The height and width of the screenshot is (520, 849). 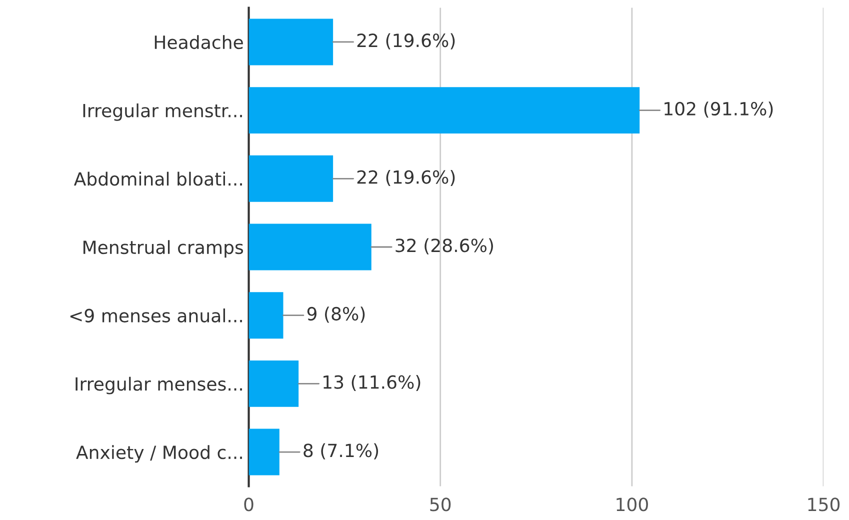 What do you see at coordinates (440, 505) in the screenshot?
I see `x-tick-label: 50` at bounding box center [440, 505].